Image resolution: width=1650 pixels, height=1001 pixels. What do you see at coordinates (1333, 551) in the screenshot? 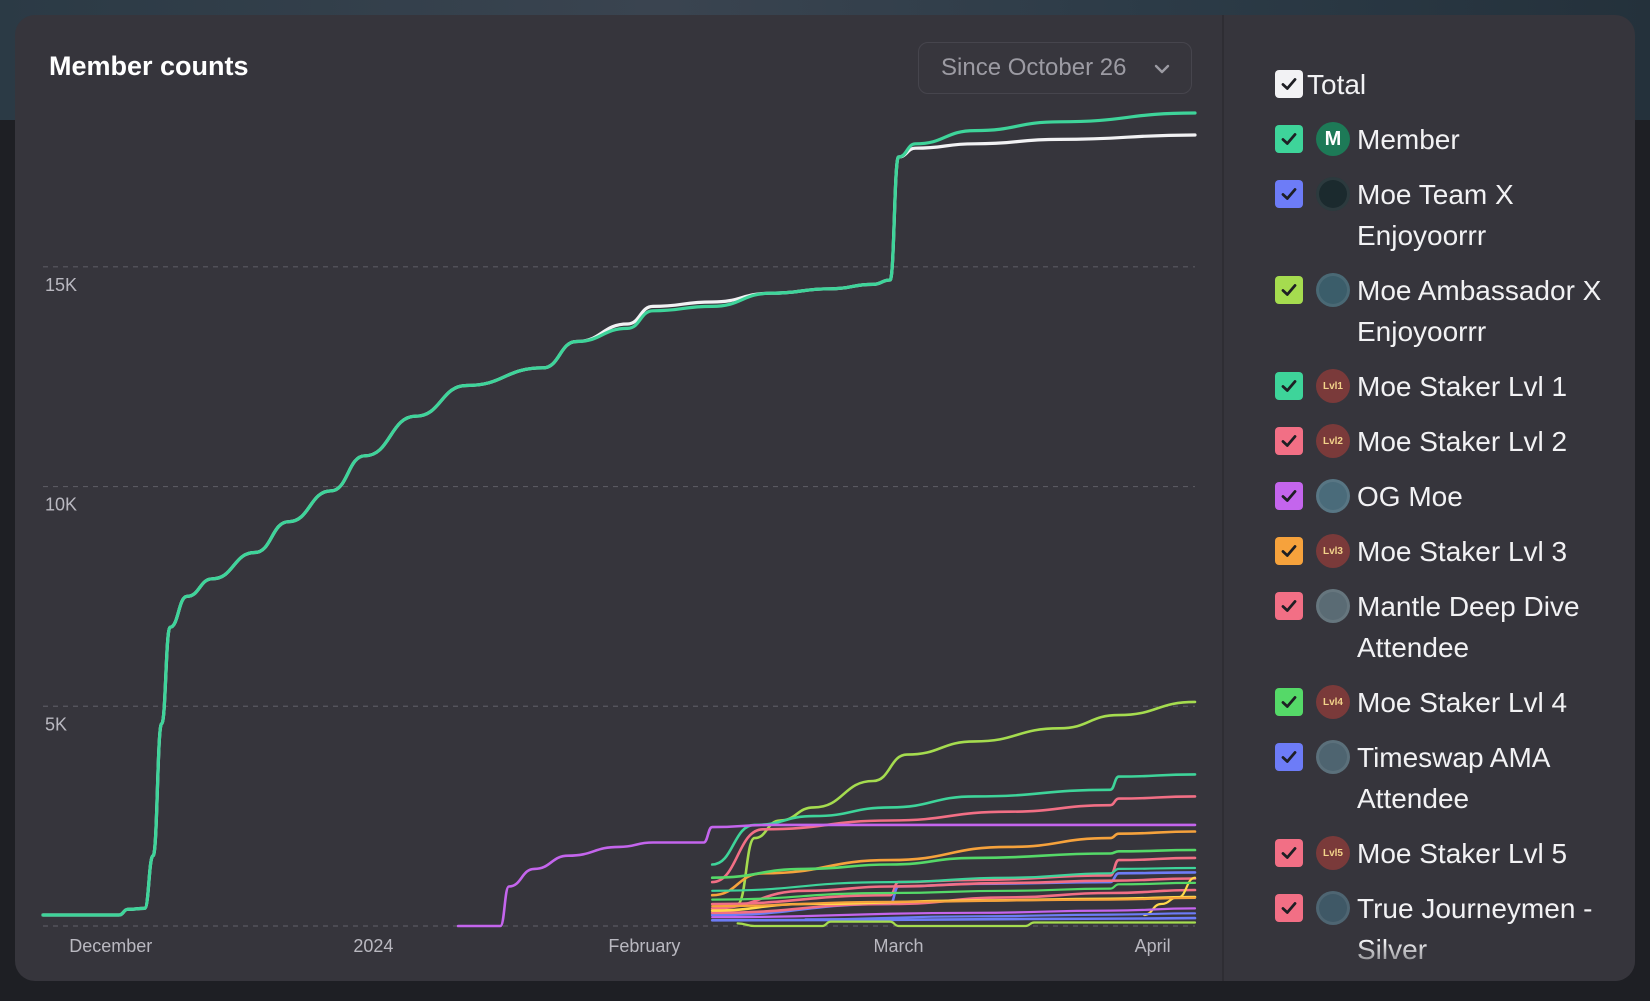
I see `role-avatar-icon: Lvl3` at bounding box center [1333, 551].